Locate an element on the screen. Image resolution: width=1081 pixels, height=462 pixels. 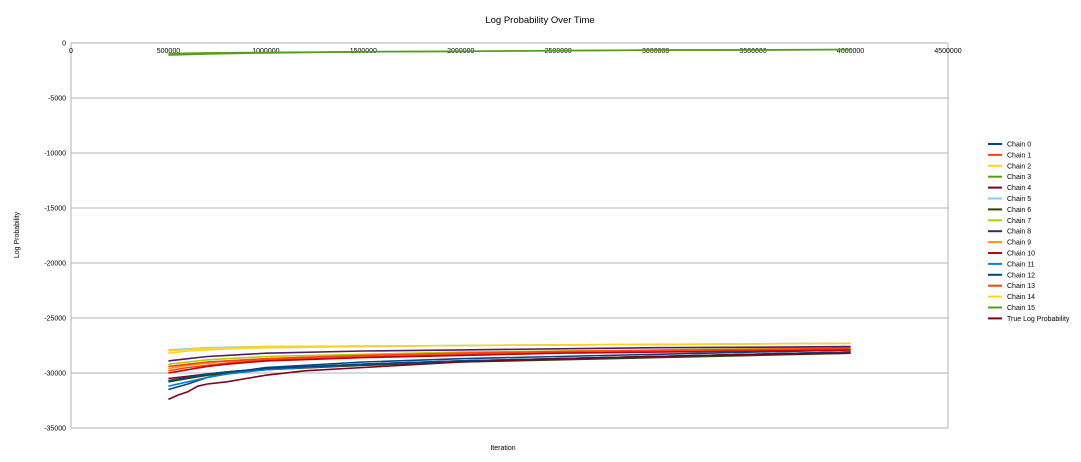
y-tick-label: -10000 is located at coordinates (55, 154).